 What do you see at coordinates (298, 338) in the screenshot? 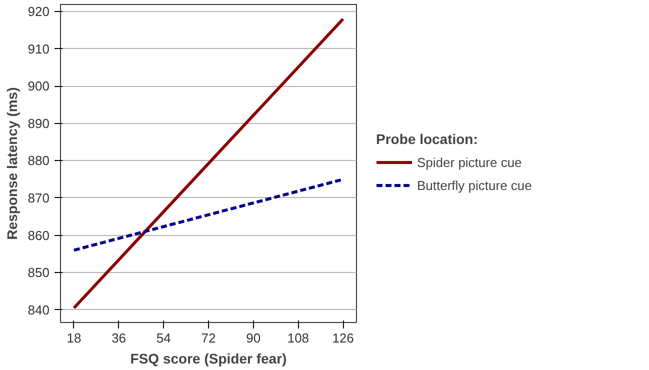
I see `x-tick-label: 108` at bounding box center [298, 338].